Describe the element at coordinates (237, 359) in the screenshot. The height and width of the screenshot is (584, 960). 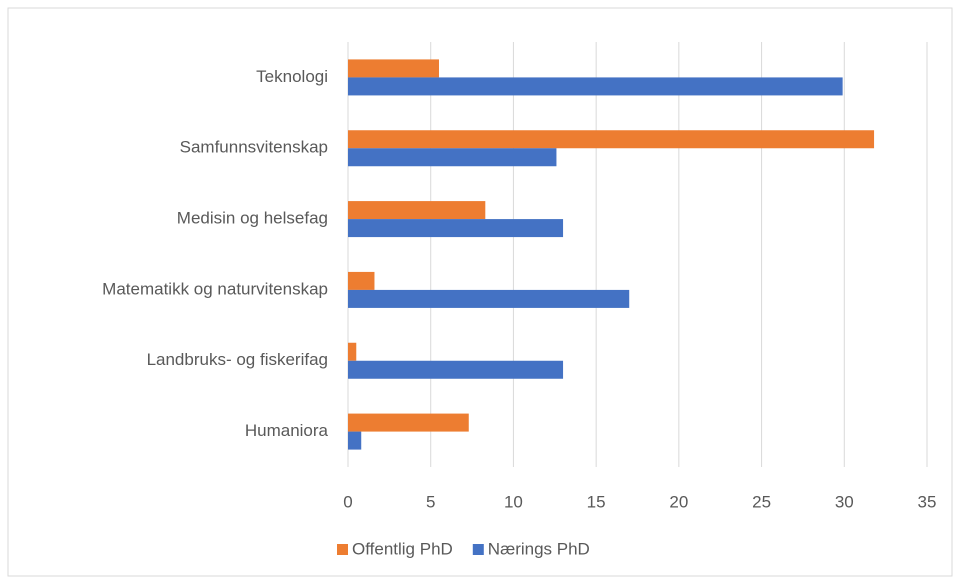
I see `y-tick-label: Landbruks- og fiskerifag` at that location.